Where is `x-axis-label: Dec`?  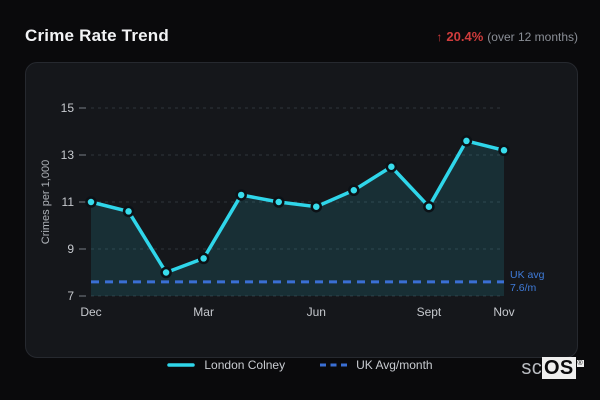 x-axis-label: Dec is located at coordinates (90, 312).